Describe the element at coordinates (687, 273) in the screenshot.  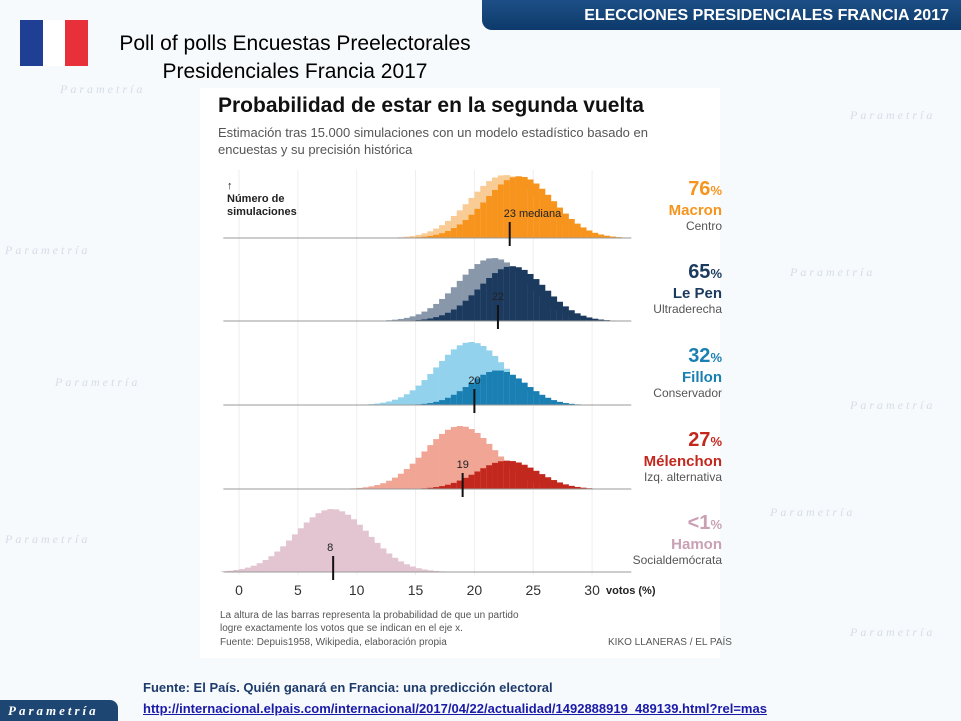
I see `probability: 65%` at that location.